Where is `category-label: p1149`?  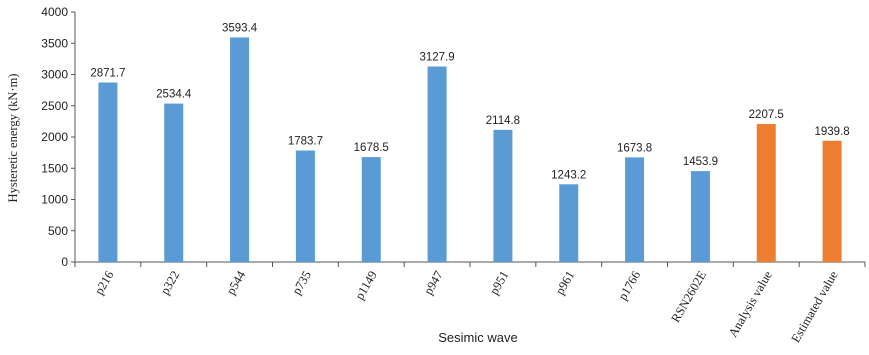
category-label: p1149 is located at coordinates (366, 286).